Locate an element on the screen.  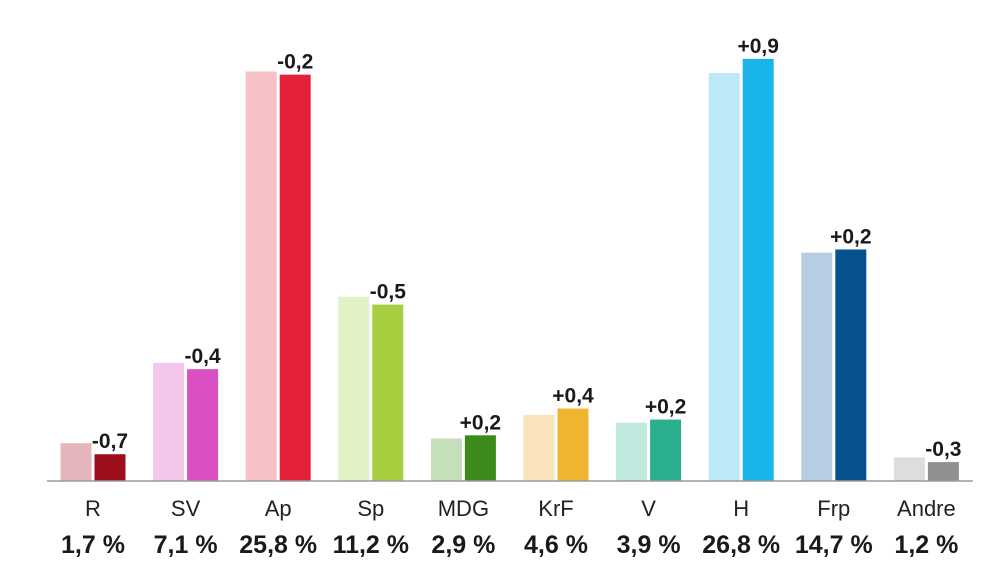
change-label-sp: -0,5 is located at coordinates (388, 292).